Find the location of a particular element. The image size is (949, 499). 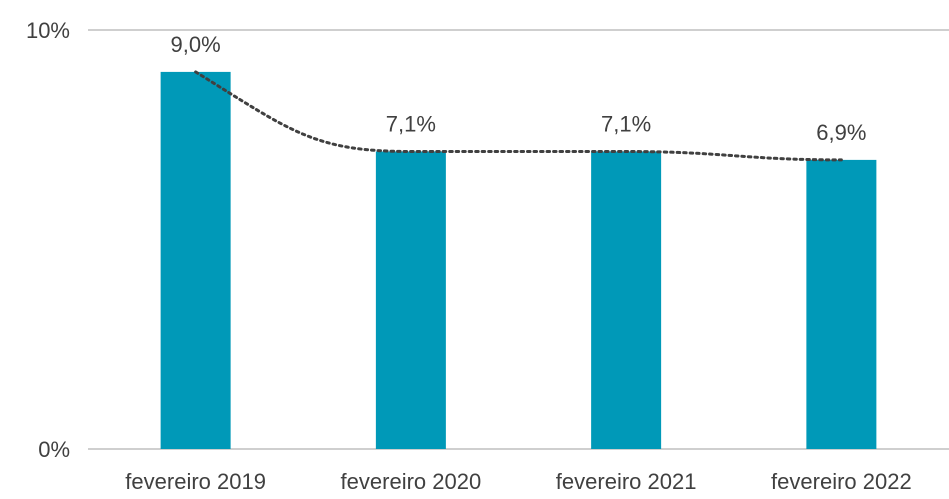

data-label-1: 7,1% is located at coordinates (411, 124).